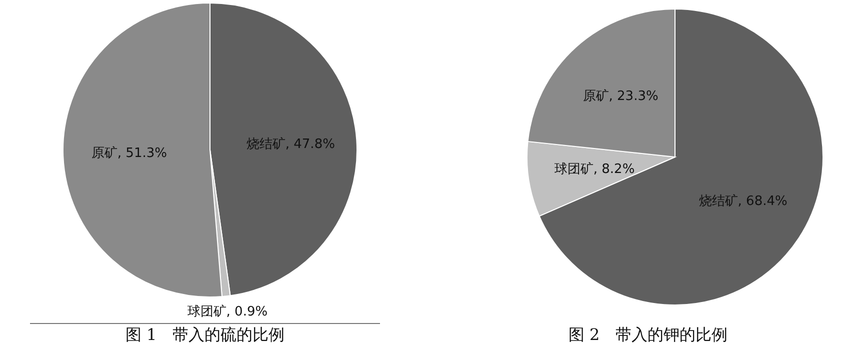 Image resolution: width=864 pixels, height=353 pixels. What do you see at coordinates (129, 153) in the screenshot?
I see `slice-label: 原矿, 51.3%` at bounding box center [129, 153].